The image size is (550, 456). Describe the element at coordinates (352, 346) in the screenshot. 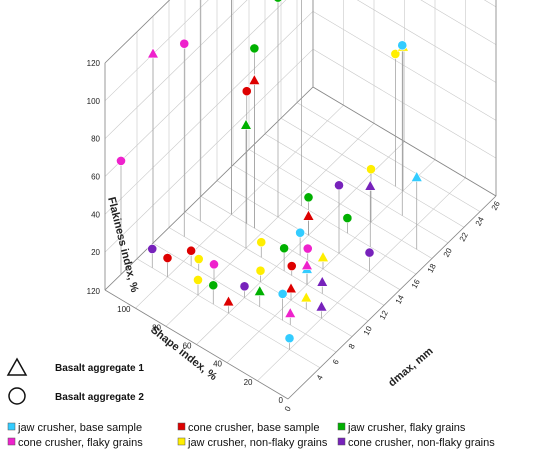

I see `x-tick-label: 8` at that location.